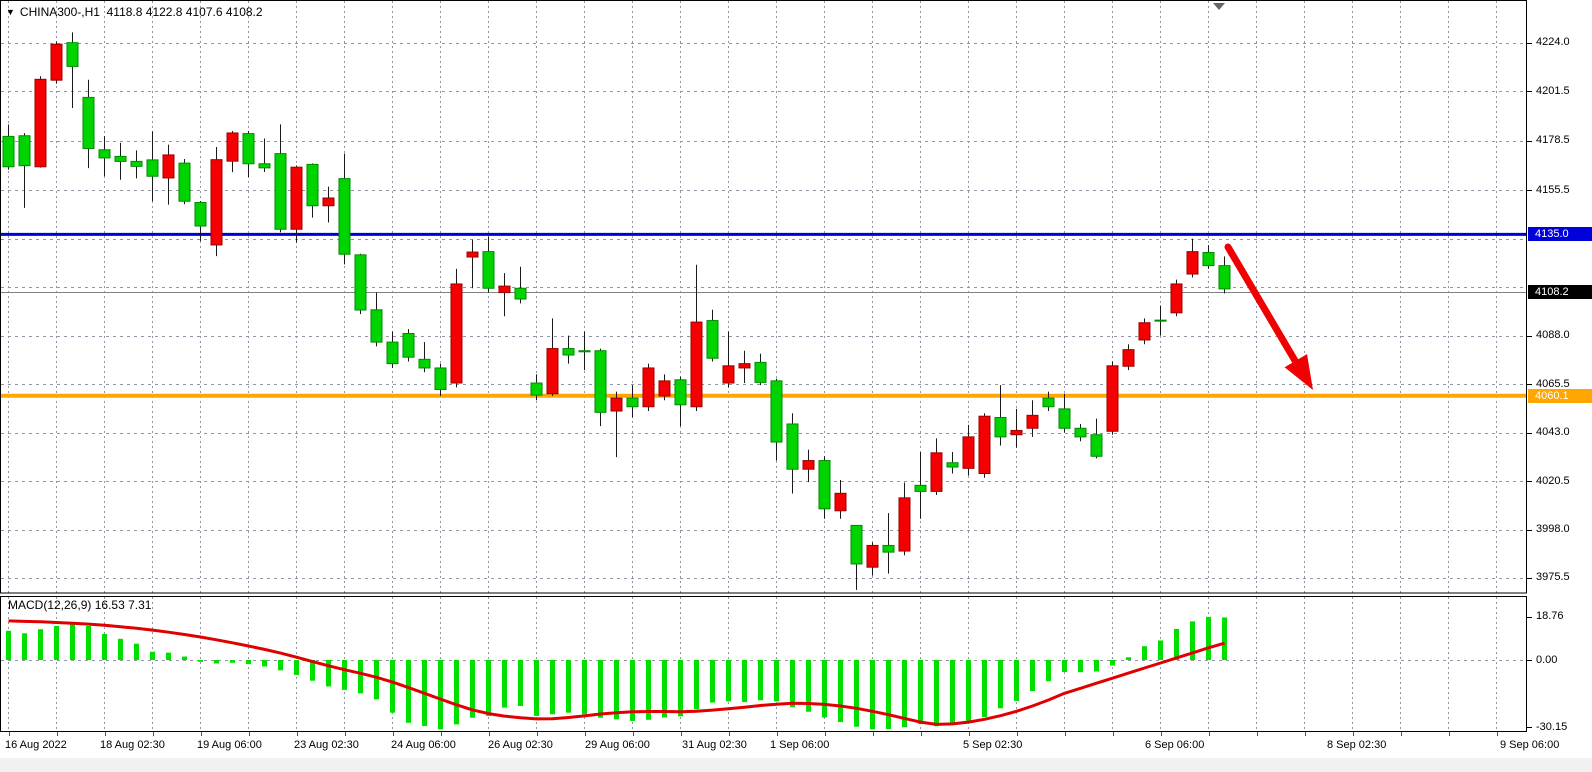 This screenshot has width=1592, height=772. What do you see at coordinates (1530, 745) in the screenshot?
I see `time-axis-label: 9 Sep 06:00` at bounding box center [1530, 745].